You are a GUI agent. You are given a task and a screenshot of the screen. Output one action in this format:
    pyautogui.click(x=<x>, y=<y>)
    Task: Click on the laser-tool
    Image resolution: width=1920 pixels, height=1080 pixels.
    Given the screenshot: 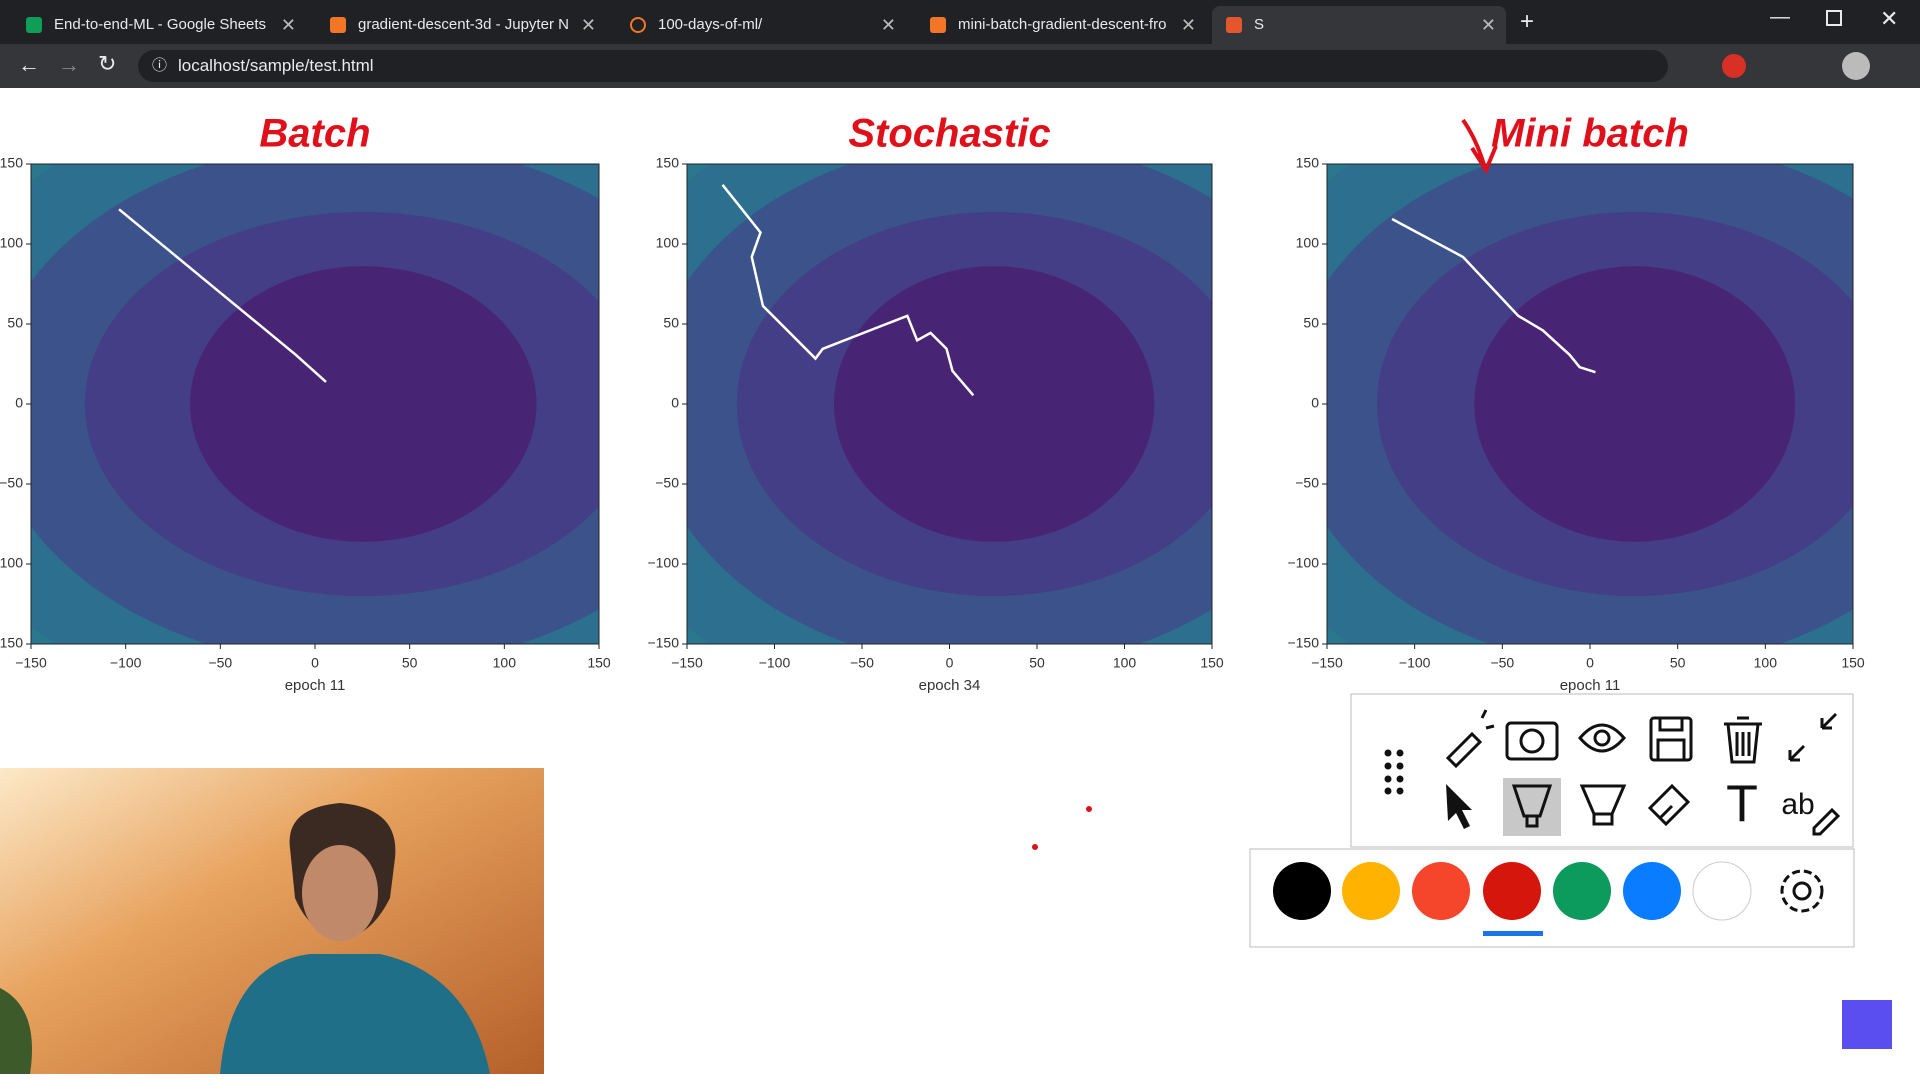 What is the action you would take?
    pyautogui.click(x=1470, y=739)
    